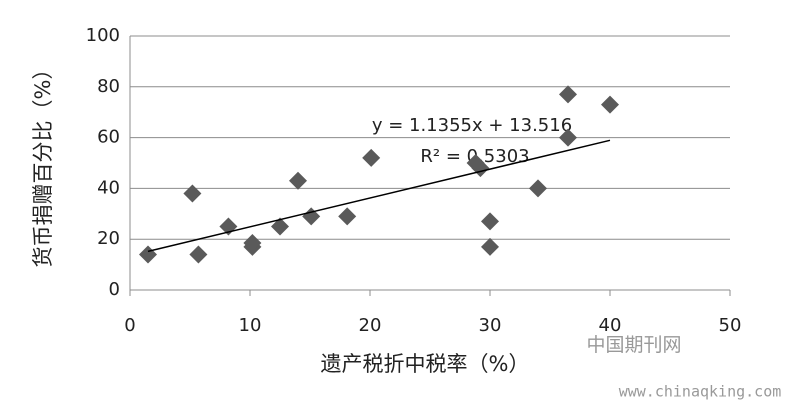 This screenshot has width=800, height=405. What do you see at coordinates (730, 325) in the screenshot?
I see `x-tick-label: 50` at bounding box center [730, 325].